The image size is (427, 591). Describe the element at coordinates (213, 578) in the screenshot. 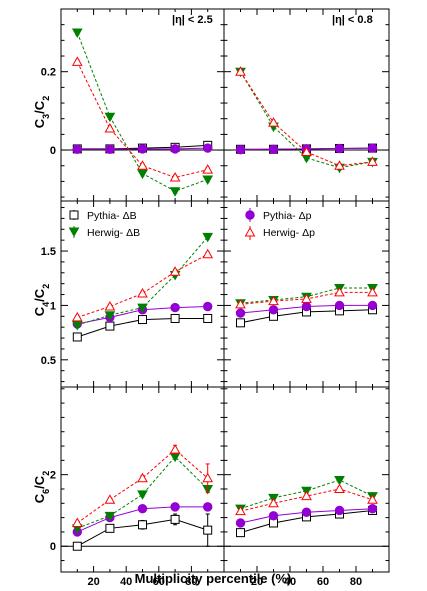

I see `x-axis-label: Multiplicity percentile (%)` at that location.